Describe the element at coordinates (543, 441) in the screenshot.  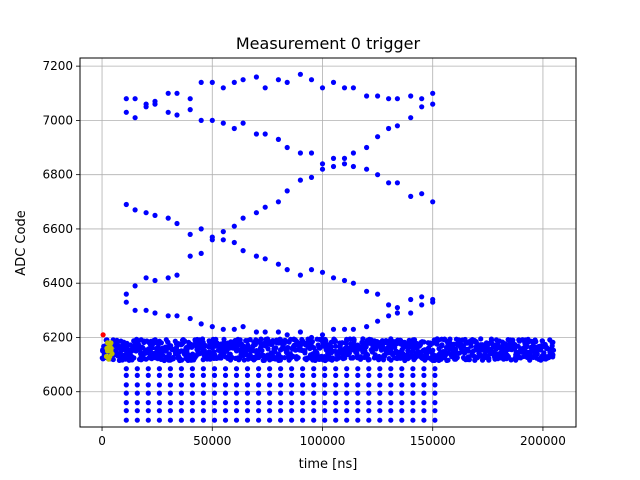
I see `x-tick-label: 200000` at that location.